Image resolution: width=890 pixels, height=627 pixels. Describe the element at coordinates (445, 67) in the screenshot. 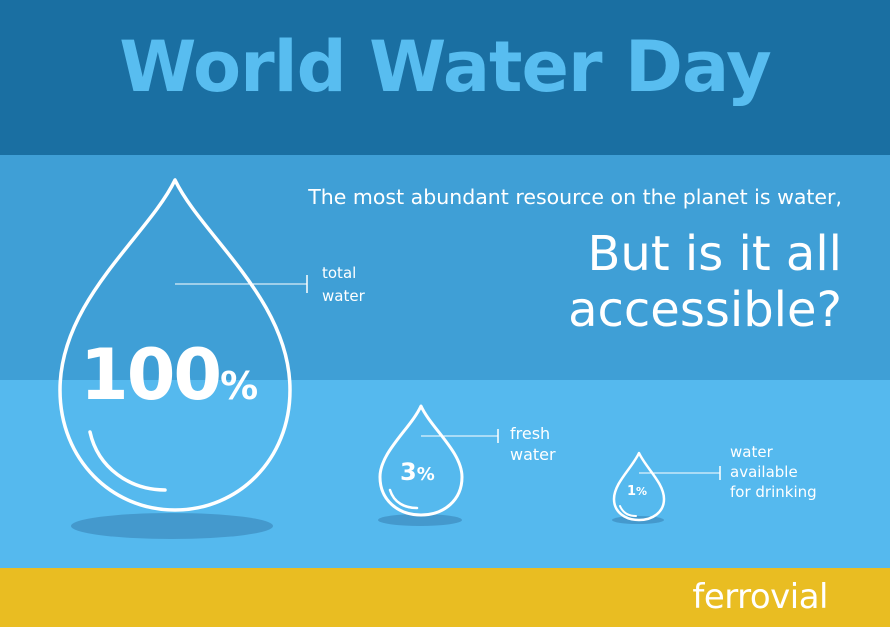

I see `page-title: World Water Day` at that location.